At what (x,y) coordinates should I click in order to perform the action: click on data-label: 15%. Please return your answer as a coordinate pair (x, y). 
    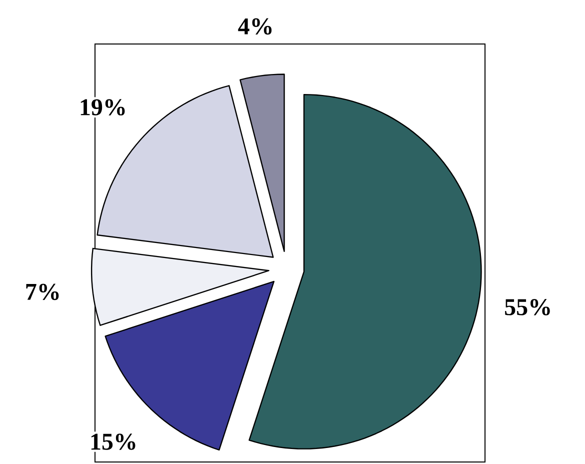
    Looking at the image, I should click on (113, 442).